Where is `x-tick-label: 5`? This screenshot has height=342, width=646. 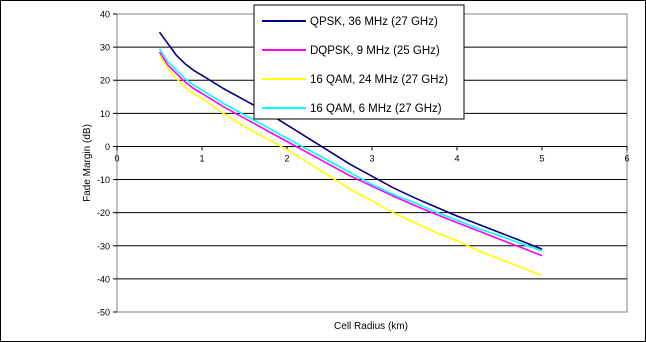 x-tick-label: 5 is located at coordinates (541, 158).